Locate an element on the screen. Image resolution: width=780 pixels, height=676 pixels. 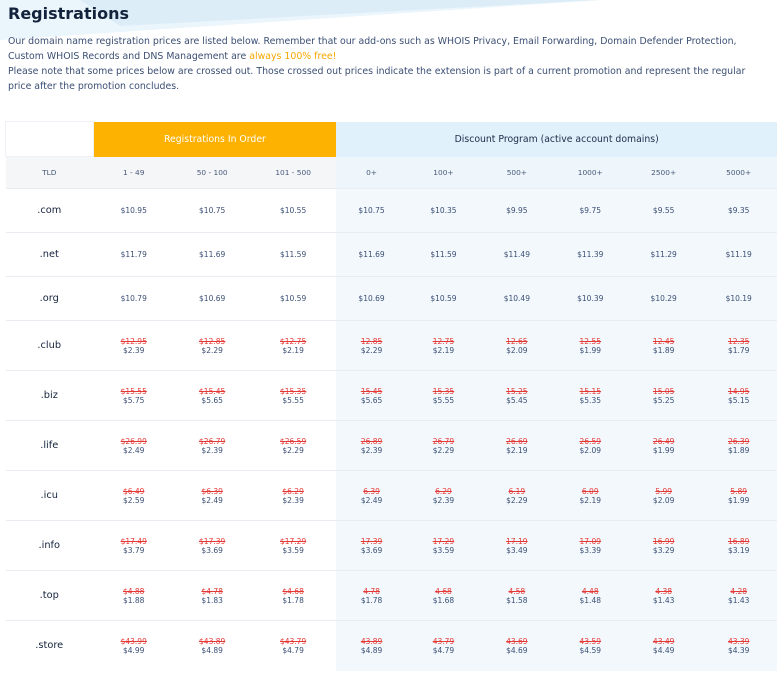
current-price: $1.68 is located at coordinates (443, 600).